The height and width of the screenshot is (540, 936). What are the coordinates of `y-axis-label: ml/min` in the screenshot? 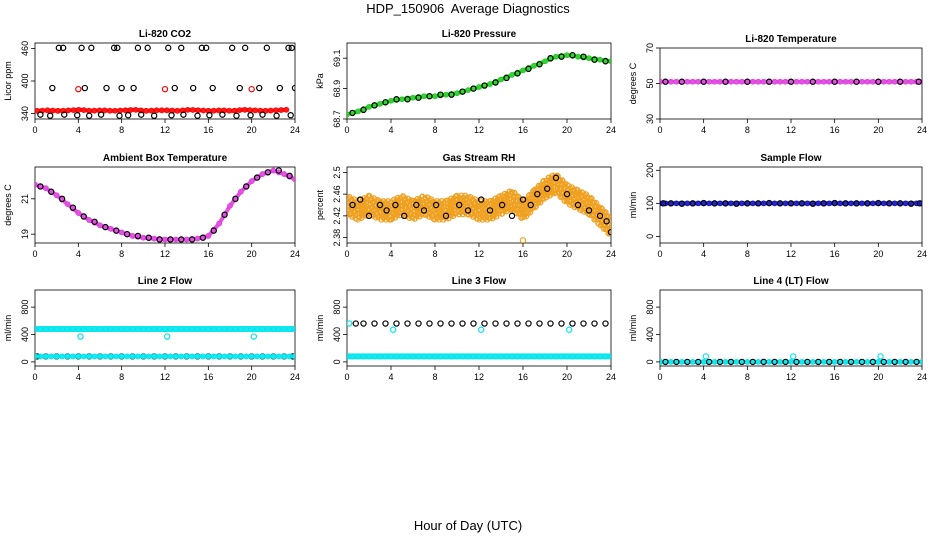 It's located at (8, 328).